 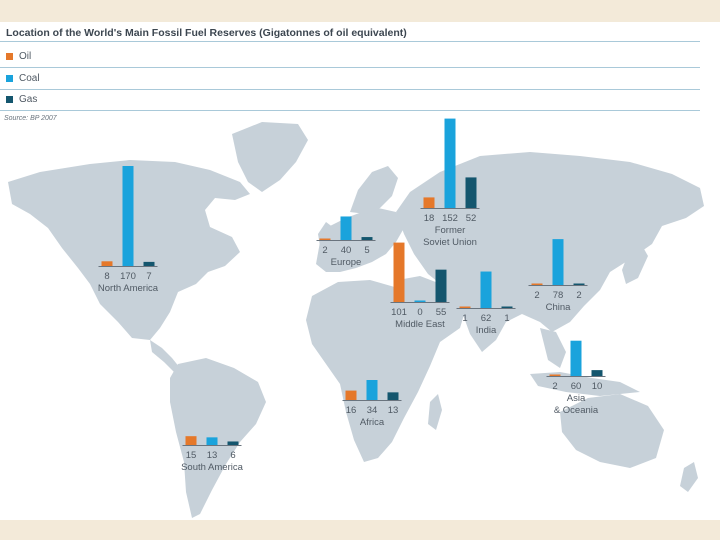 What do you see at coordinates (351, 410) in the screenshot?
I see `value-label-africa-oil: 16` at bounding box center [351, 410].